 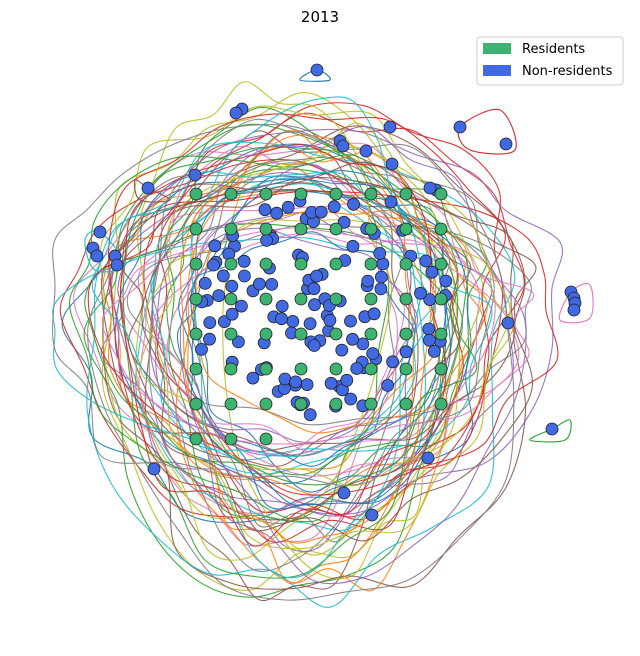 What do you see at coordinates (553, 49) in the screenshot?
I see `legend-label-residents: Residents` at bounding box center [553, 49].